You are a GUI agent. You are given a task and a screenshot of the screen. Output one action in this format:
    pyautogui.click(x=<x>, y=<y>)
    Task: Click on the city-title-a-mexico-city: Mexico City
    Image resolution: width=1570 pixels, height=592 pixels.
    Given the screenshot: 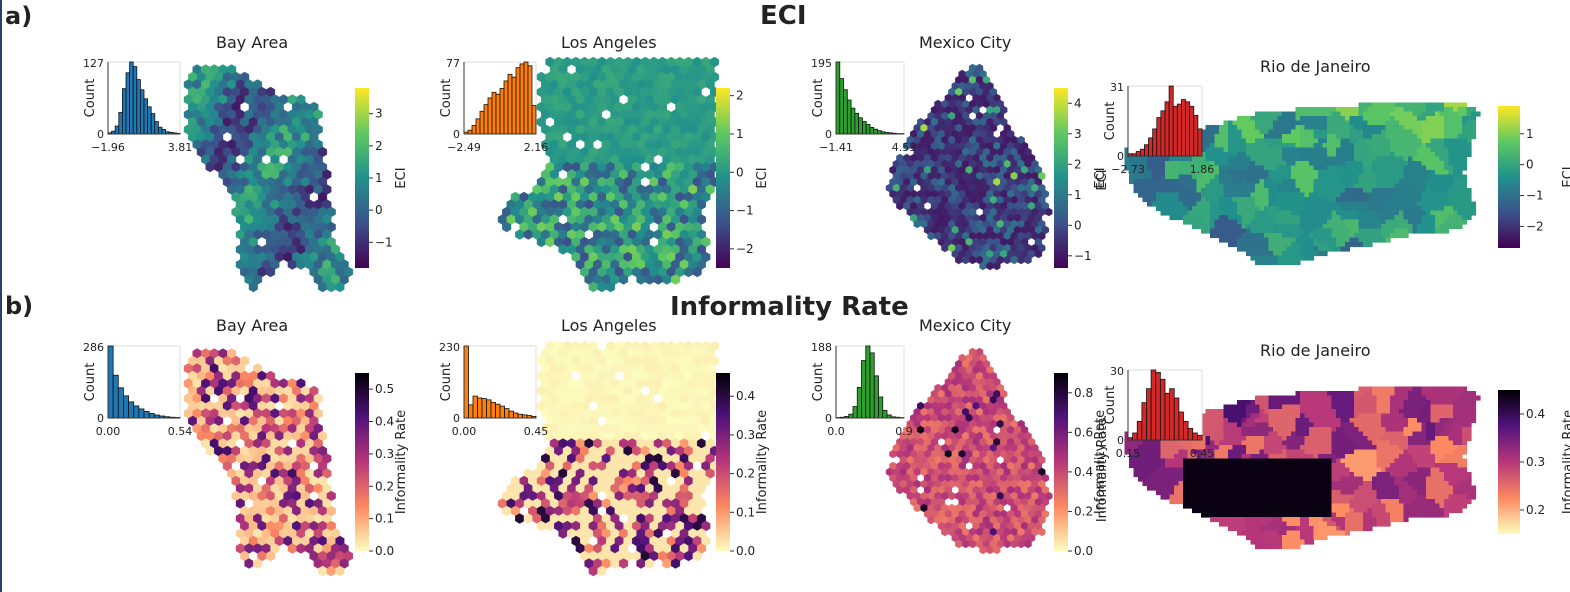 What is the action you would take?
    pyautogui.click(x=965, y=42)
    